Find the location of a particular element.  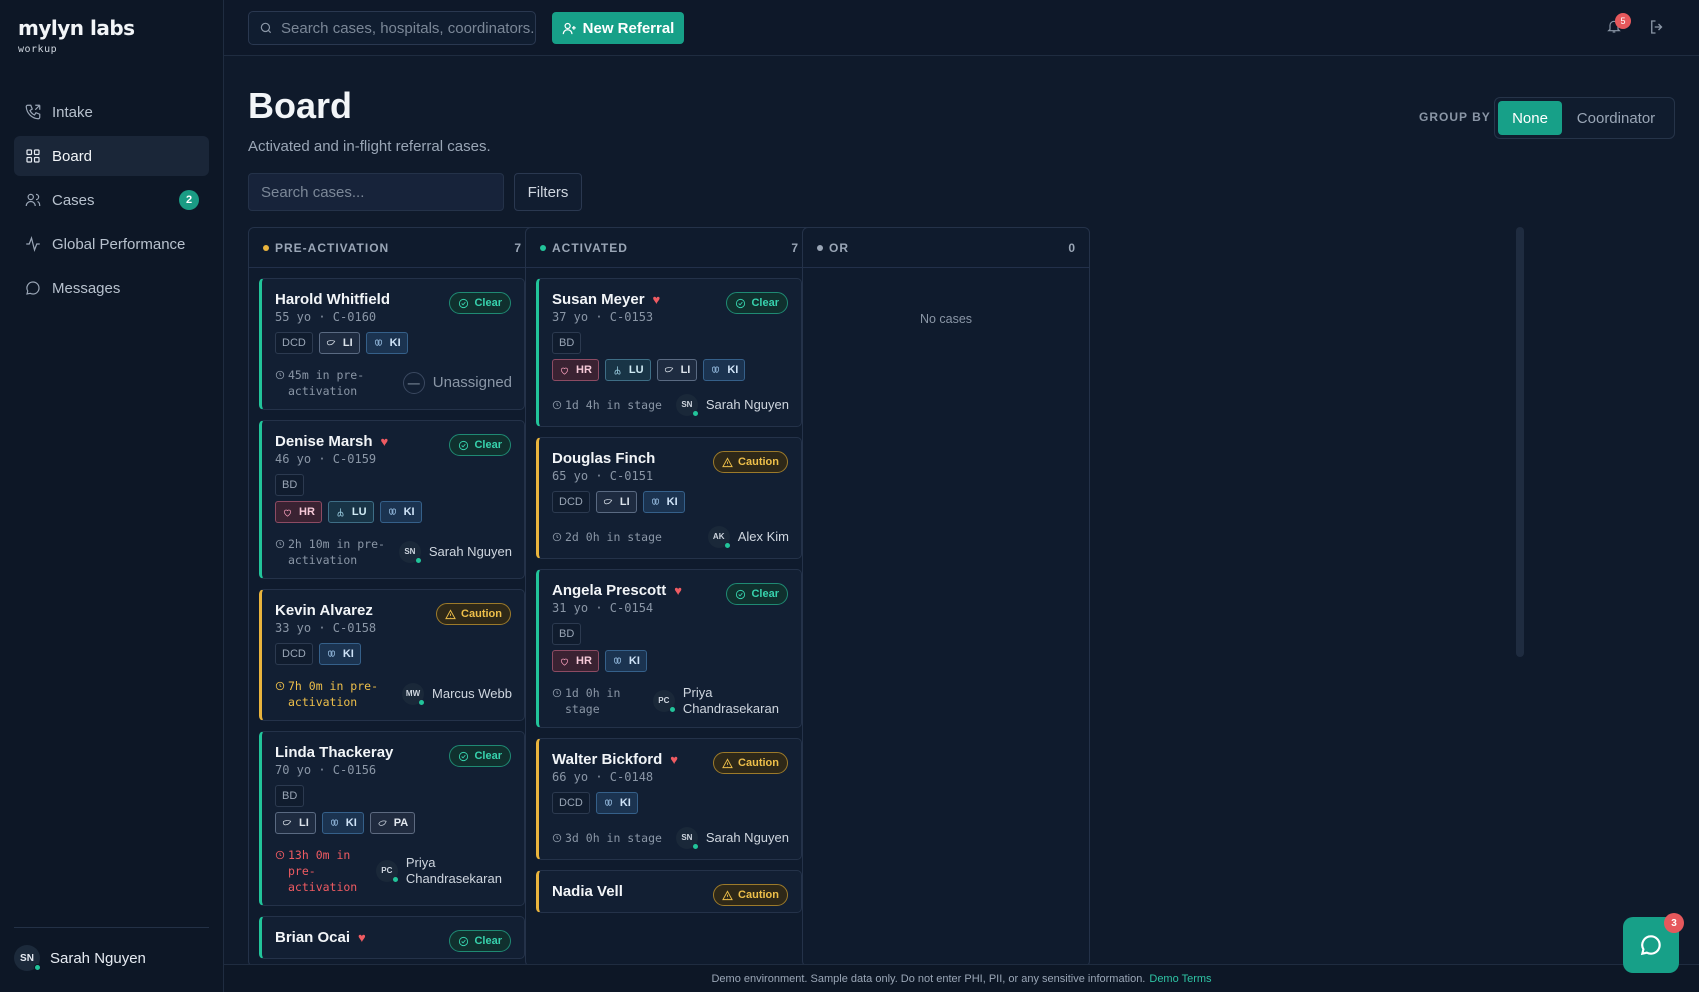

new-referral-button: New Referral is located at coordinates (618, 28).